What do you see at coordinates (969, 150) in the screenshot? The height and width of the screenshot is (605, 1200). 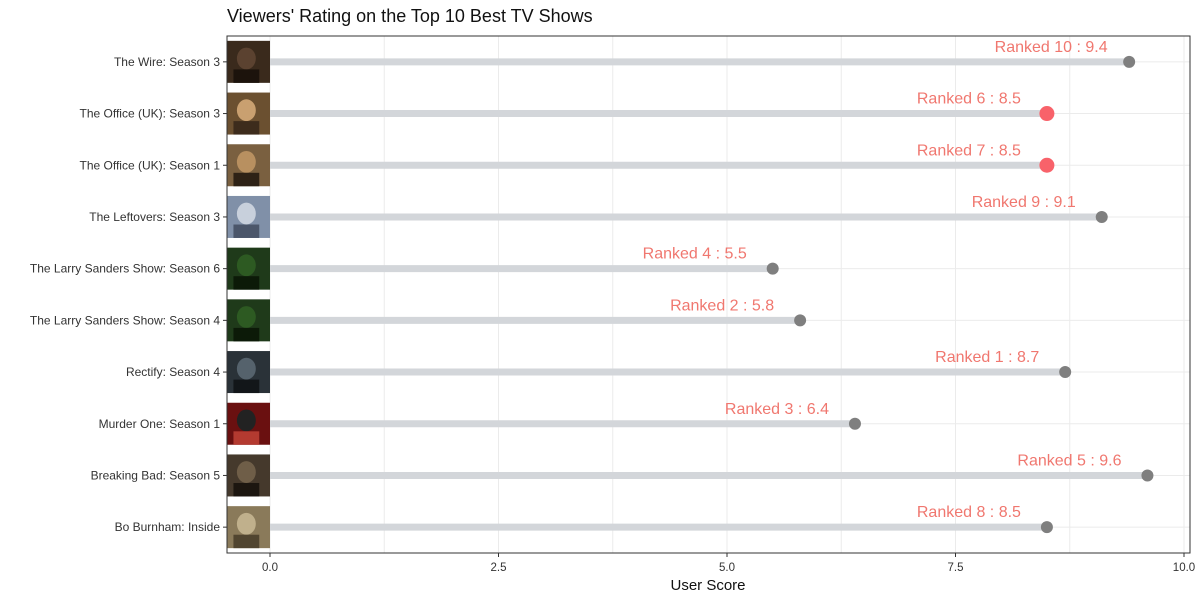 I see `data-label: Ranked 7 : 8.5` at bounding box center [969, 150].